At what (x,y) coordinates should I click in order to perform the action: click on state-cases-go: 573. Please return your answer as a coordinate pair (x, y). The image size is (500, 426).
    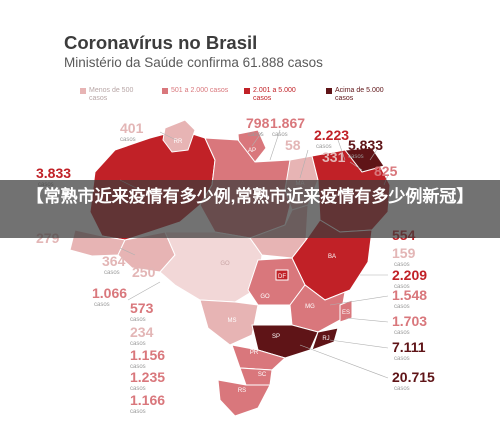
    Looking at the image, I should click on (142, 308).